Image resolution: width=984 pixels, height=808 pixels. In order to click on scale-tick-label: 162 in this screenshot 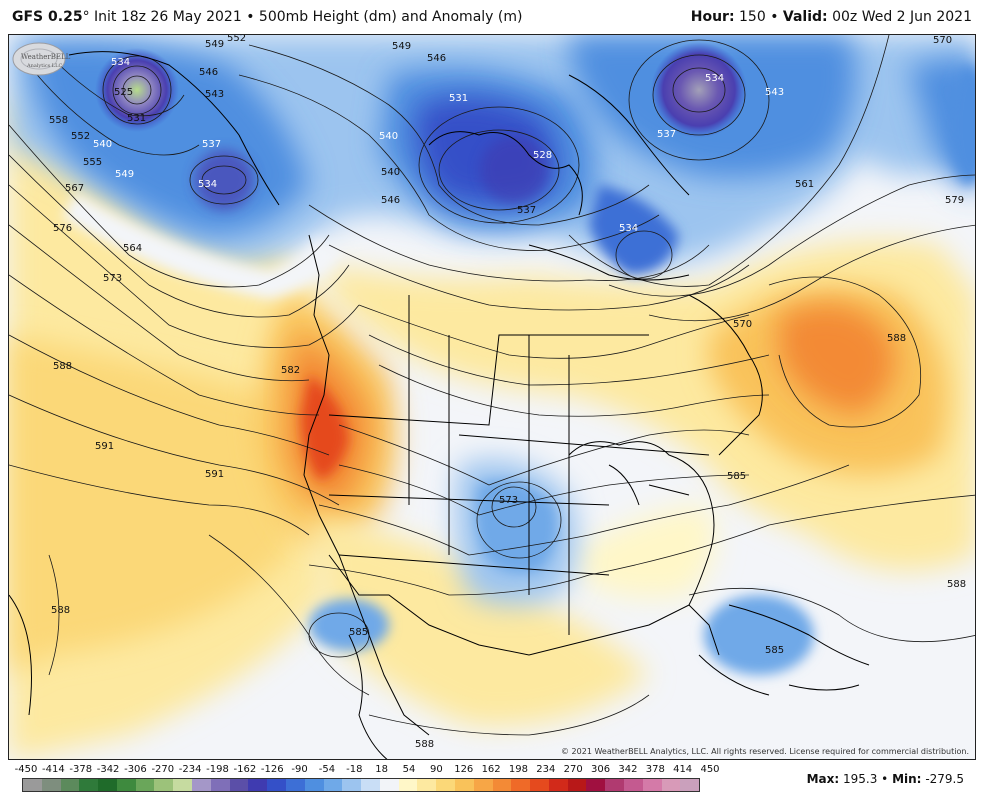, I will do `click(491, 769)`.